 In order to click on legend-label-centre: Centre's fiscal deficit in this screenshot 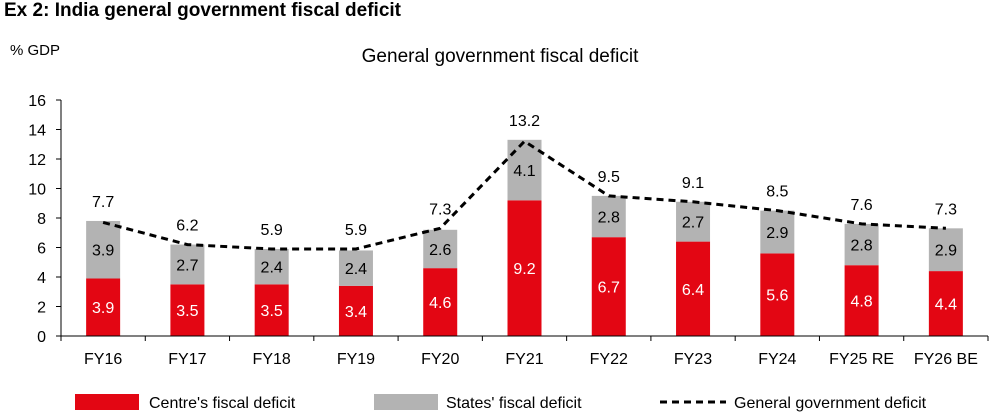, I will do `click(222, 403)`.